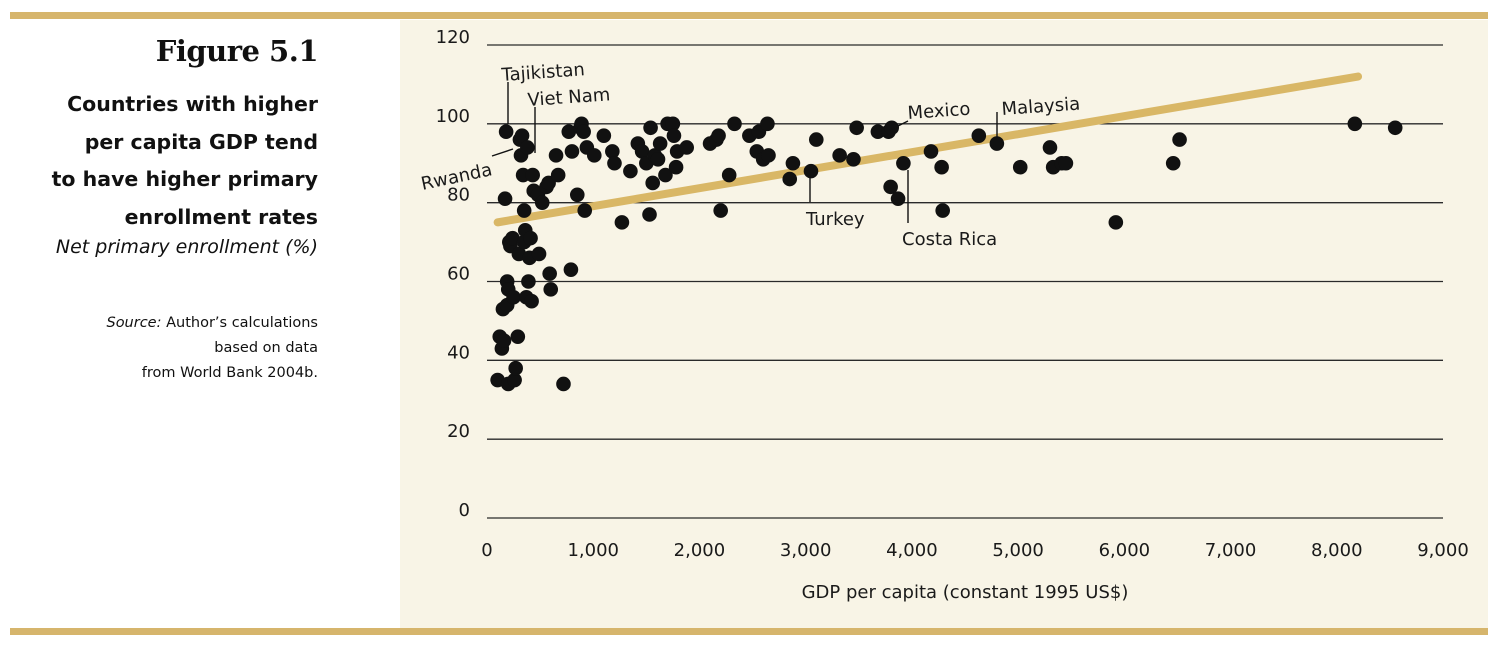  I want to click on annotation-label: Viet Nam, so click(569, 97).